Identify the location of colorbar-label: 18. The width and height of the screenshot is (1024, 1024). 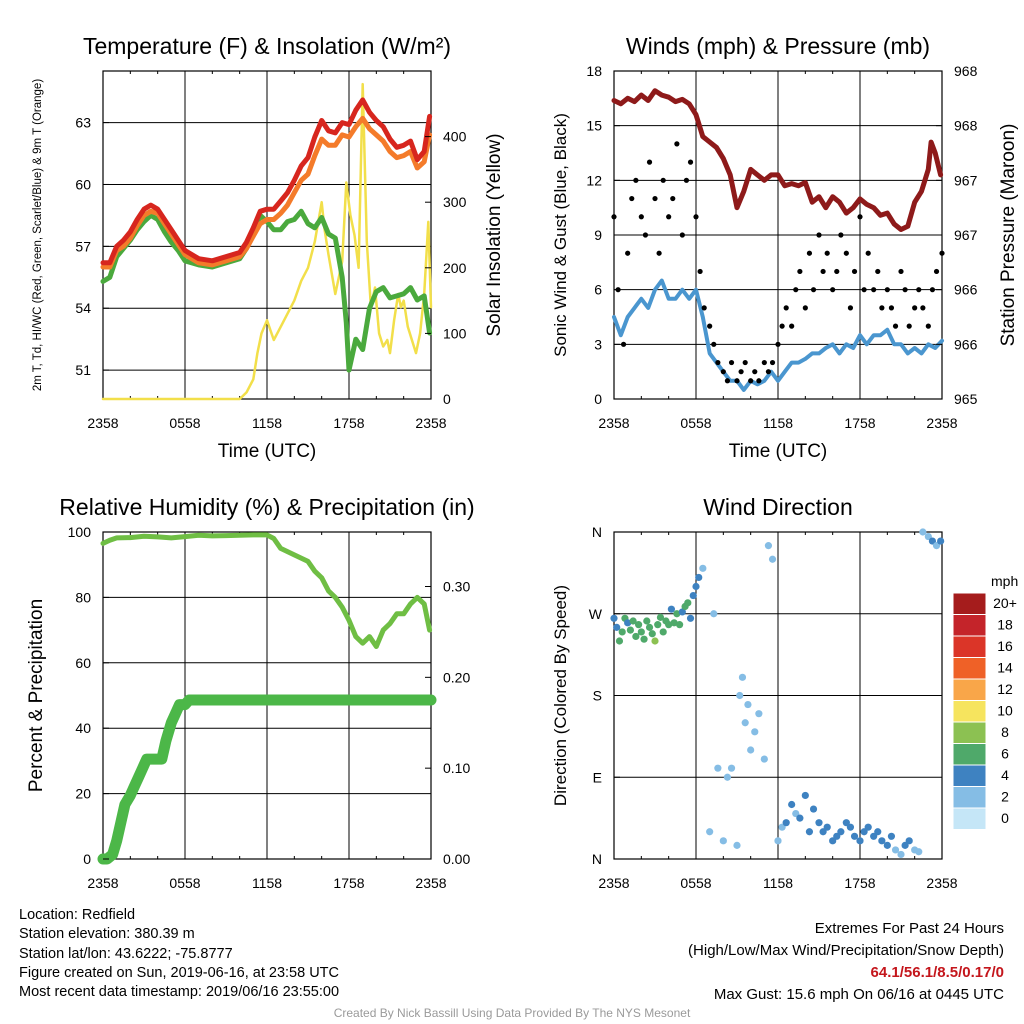
(1005, 625).